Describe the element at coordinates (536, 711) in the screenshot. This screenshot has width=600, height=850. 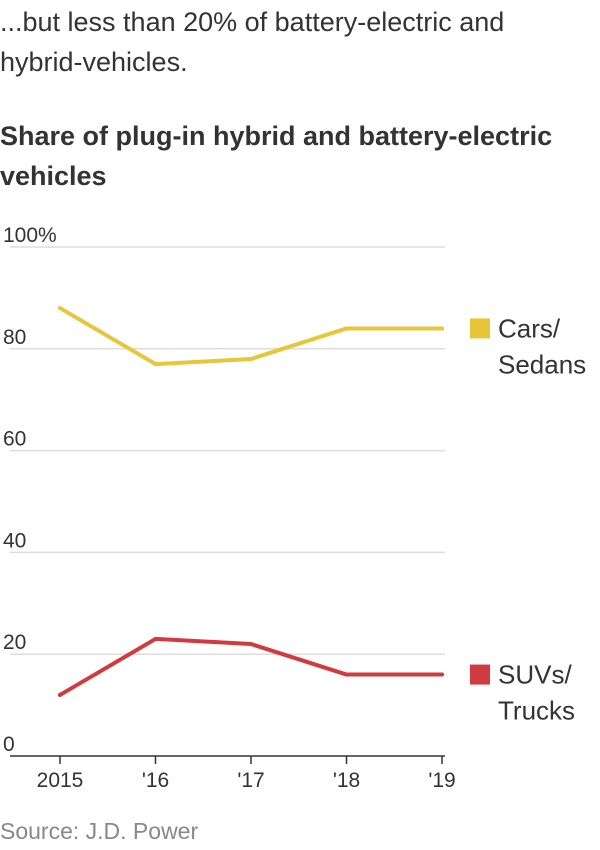
I see `legend-label-suvs: Trucks` at that location.